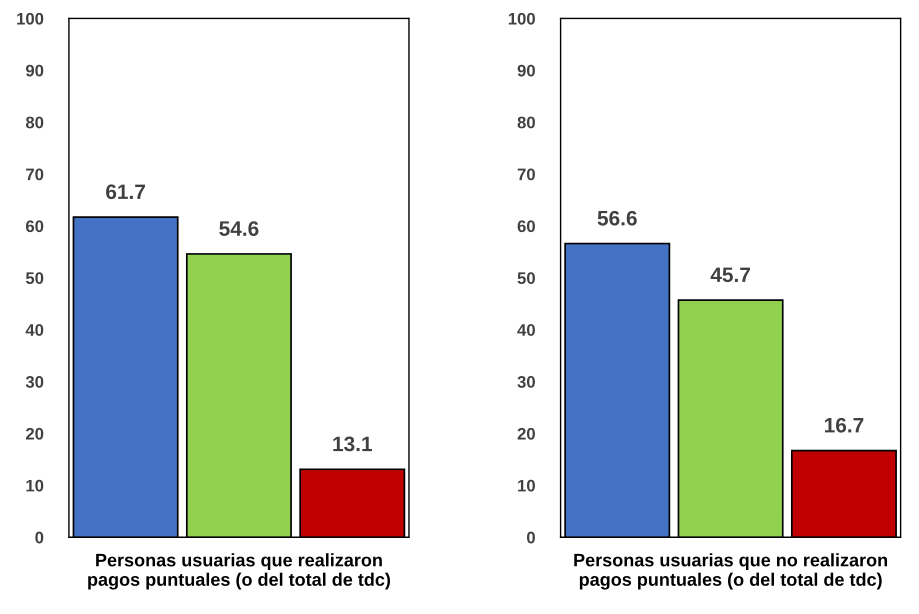  Describe the element at coordinates (352, 444) in the screenshot. I see `data-label: 13.1` at that location.